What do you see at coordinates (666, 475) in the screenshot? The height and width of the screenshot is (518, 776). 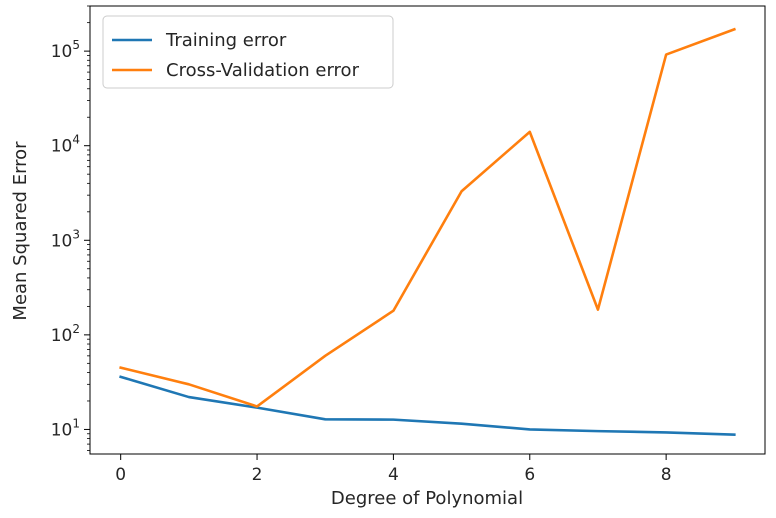 I see `x-tick-label: 8` at bounding box center [666, 475].